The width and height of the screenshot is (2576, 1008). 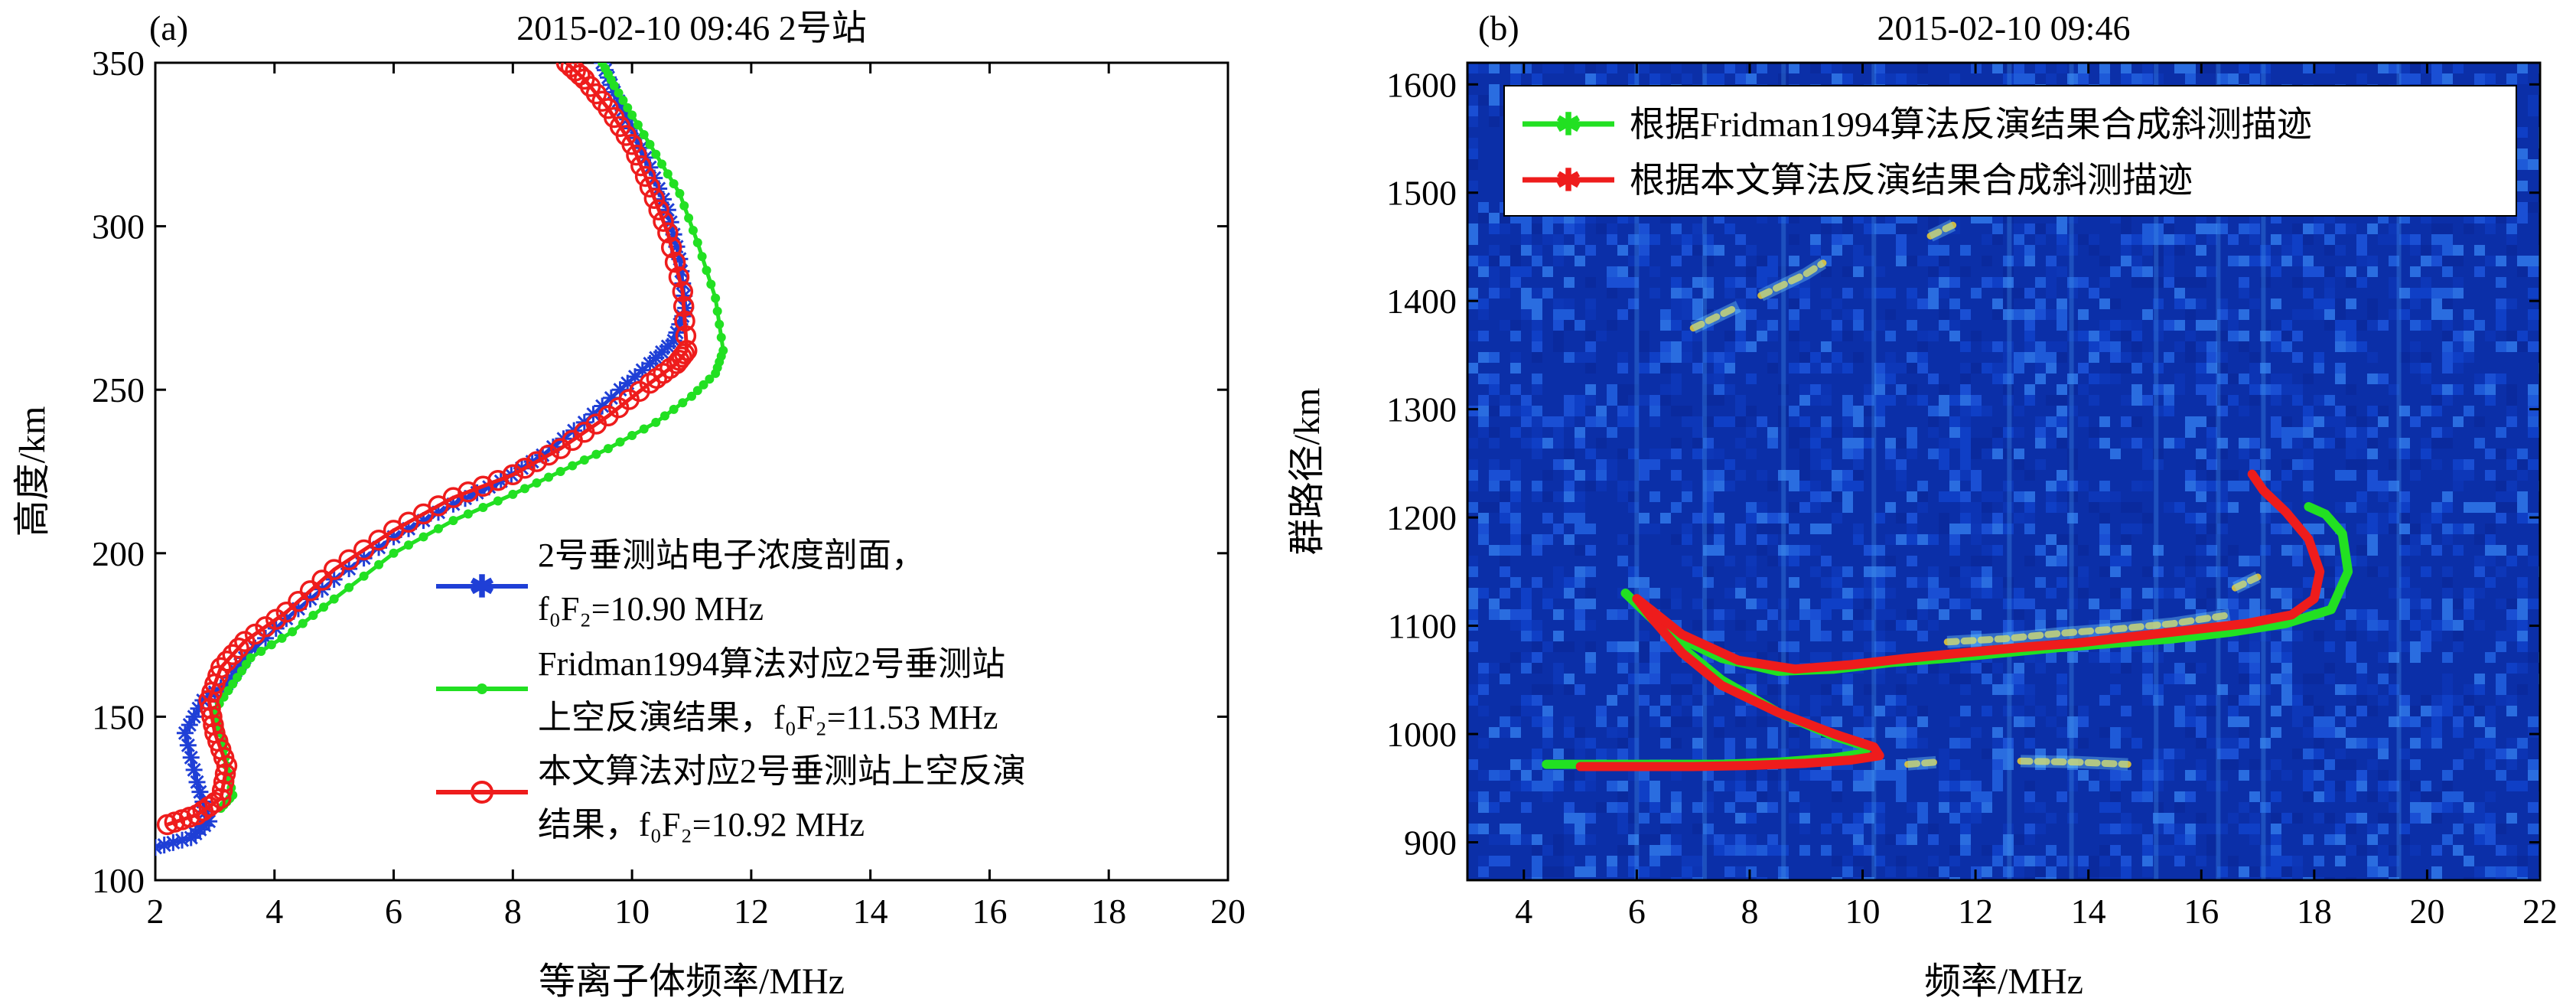 I want to click on y-tick-label: 1400, so click(x=1422, y=301).